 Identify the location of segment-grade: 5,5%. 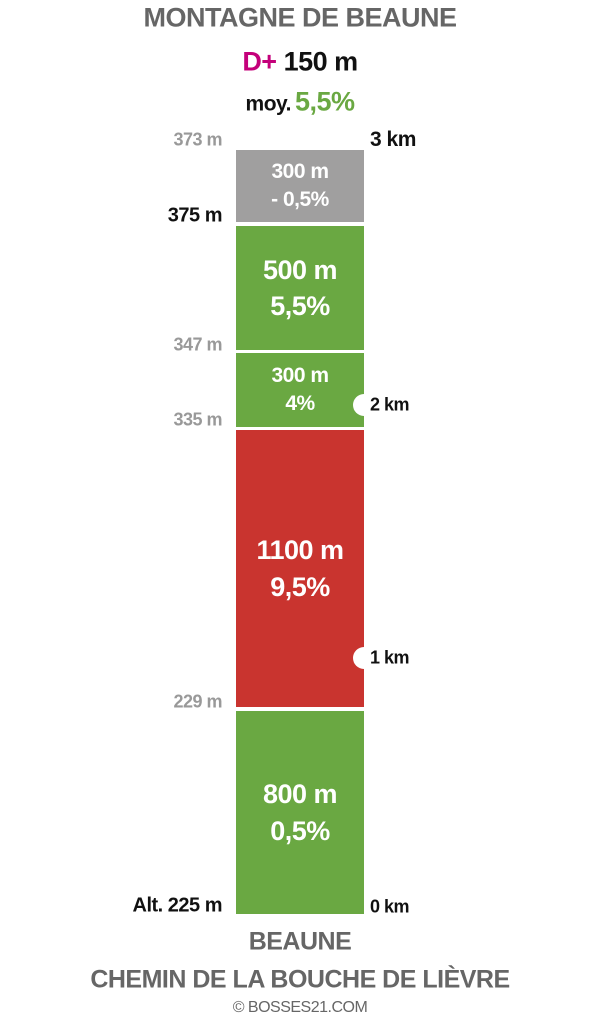
(300, 306).